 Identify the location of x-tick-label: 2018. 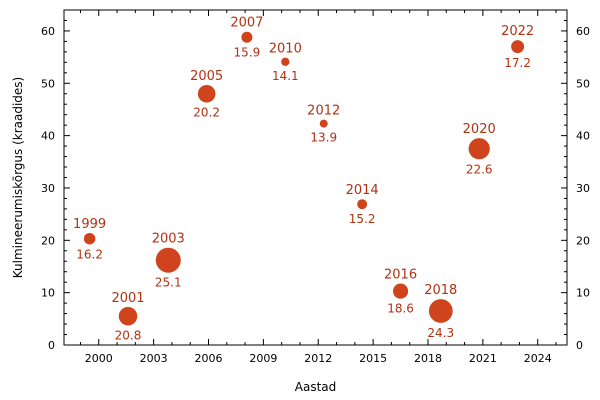
(428, 358).